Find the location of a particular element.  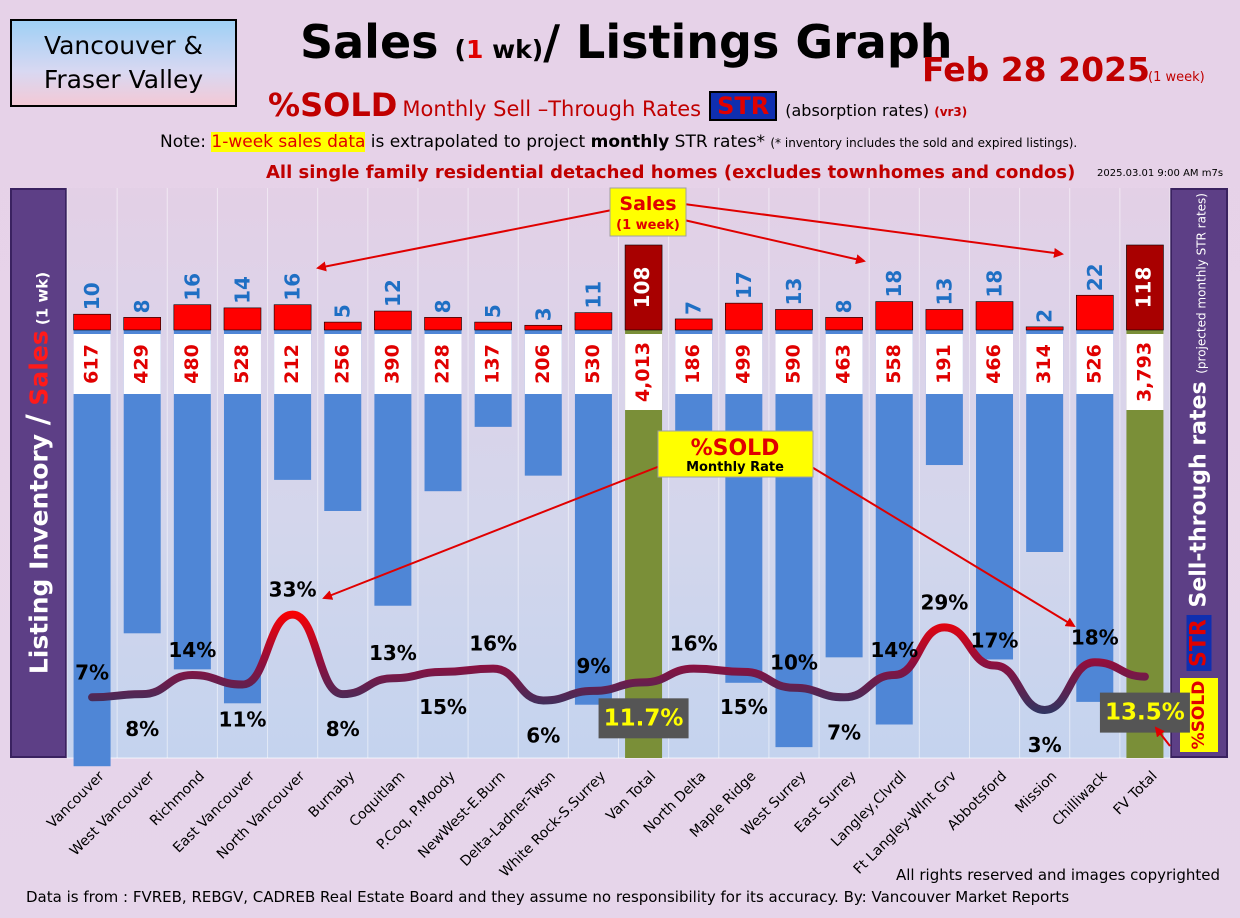

region-line-2: Fraser Valley is located at coordinates (123, 79).